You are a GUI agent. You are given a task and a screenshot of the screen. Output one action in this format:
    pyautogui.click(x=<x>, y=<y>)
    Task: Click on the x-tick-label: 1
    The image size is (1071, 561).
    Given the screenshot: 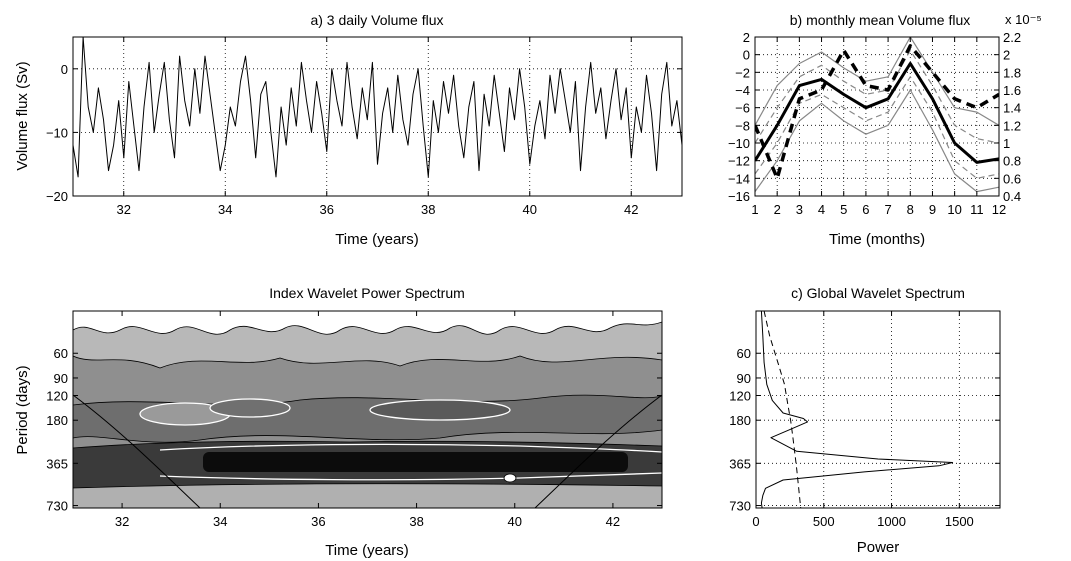 What is the action you would take?
    pyautogui.click(x=754, y=209)
    